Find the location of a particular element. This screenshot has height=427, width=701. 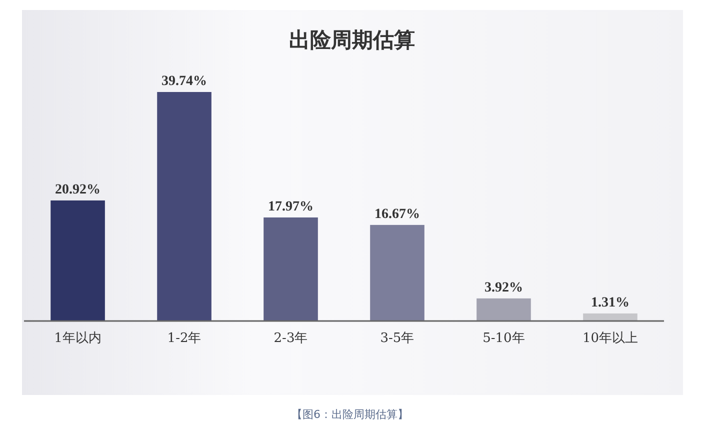

x-tick-label: 1年以内 is located at coordinates (78, 338).